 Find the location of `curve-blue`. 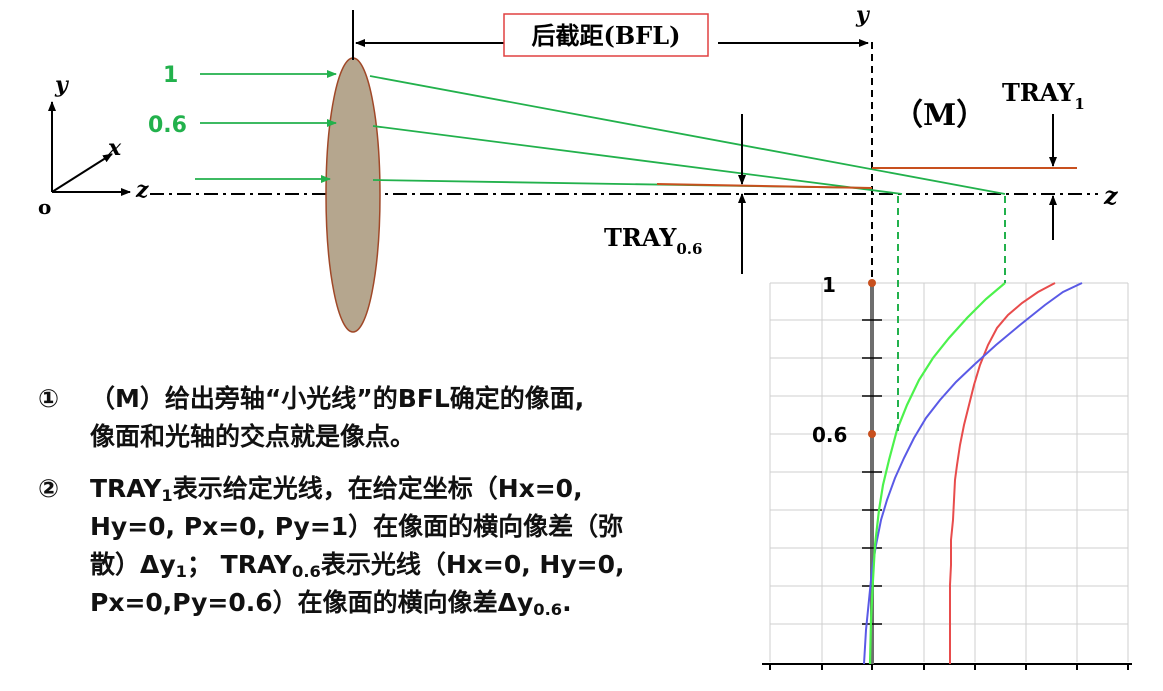

curve-blue is located at coordinates (973, 473).